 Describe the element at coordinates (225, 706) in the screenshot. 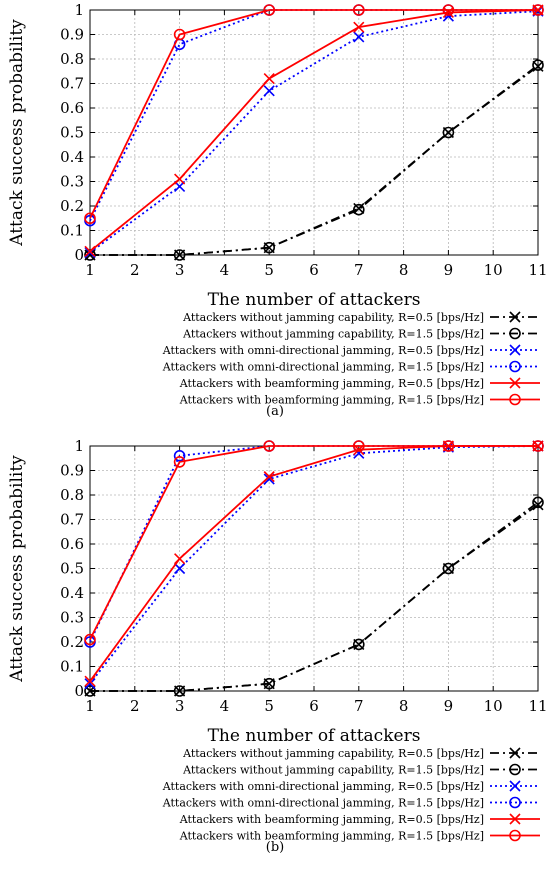

I see `x-tick-label: 4` at that location.